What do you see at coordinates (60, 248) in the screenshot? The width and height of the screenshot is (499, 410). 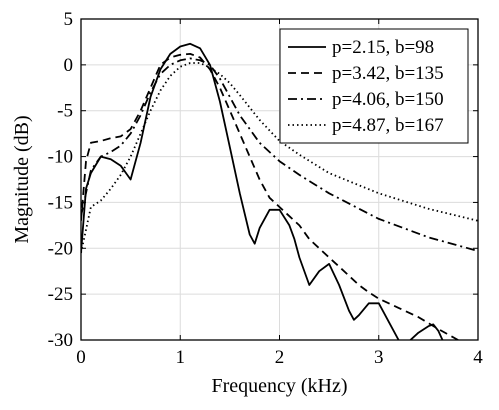 I see `y-tick-label: -20` at bounding box center [60, 248].